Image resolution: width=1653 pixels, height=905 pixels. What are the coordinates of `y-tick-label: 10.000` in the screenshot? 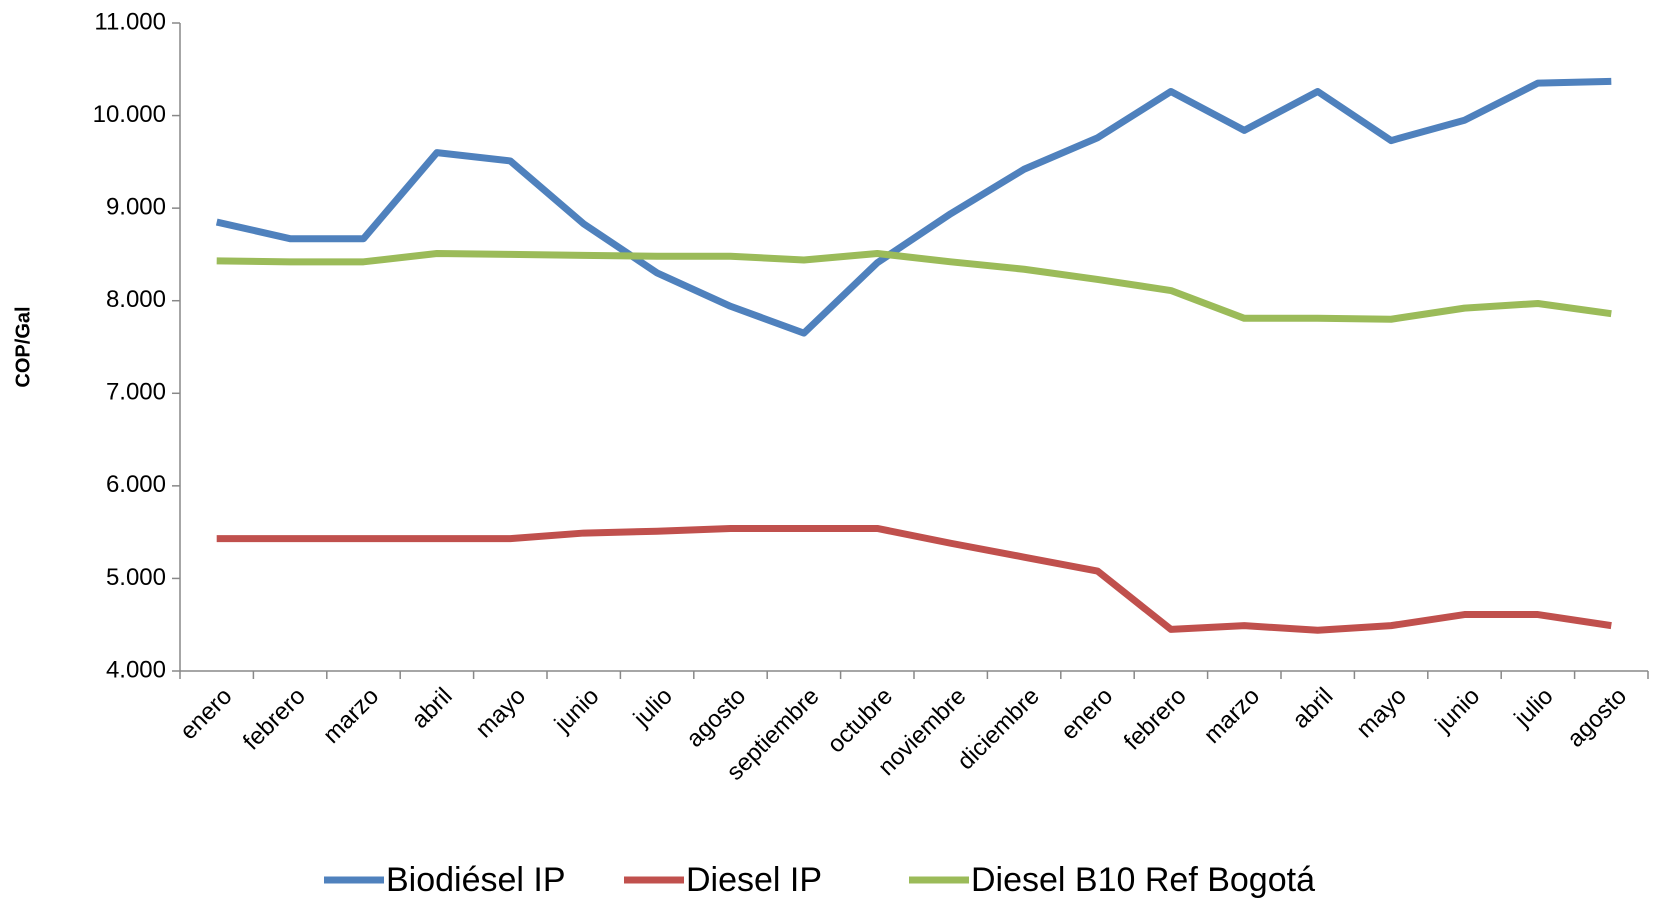 It's located at (129, 114).